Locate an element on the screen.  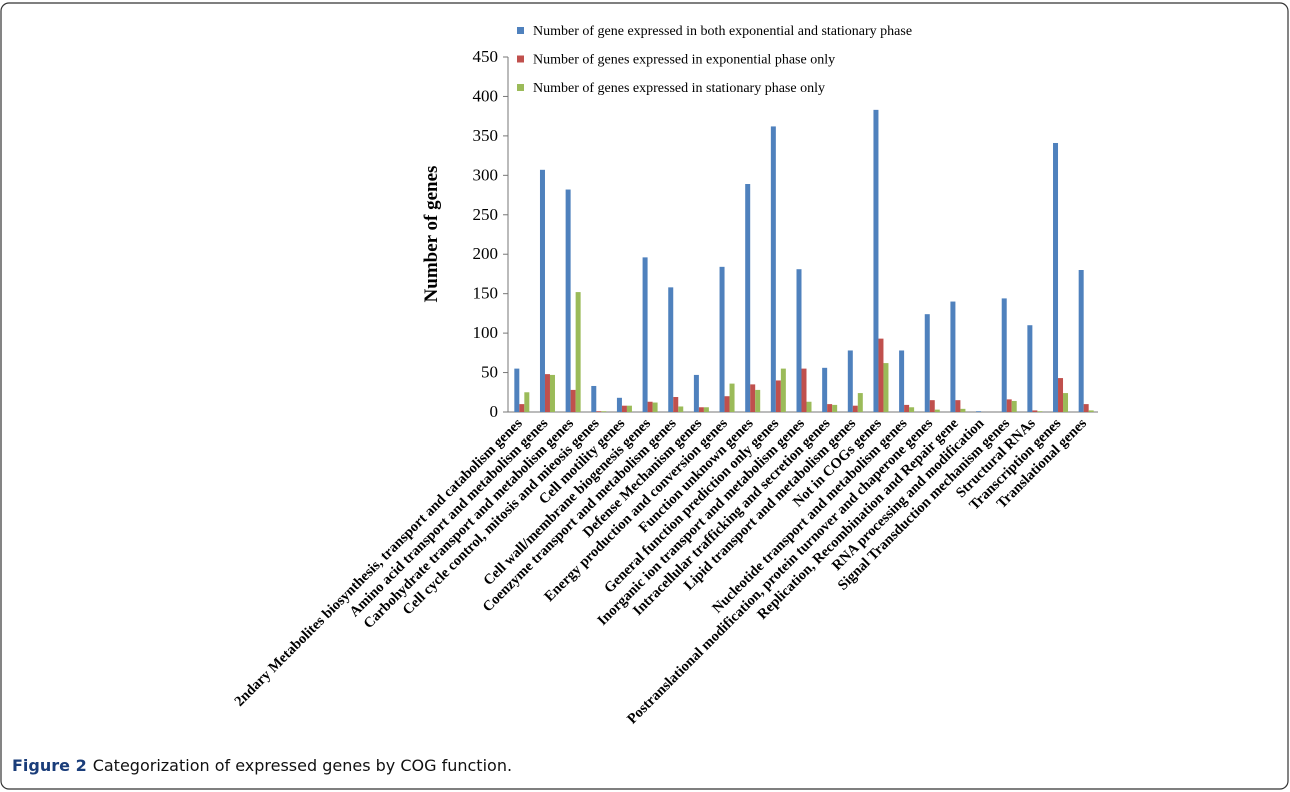
y-tick-label: 50 is located at coordinates (489, 372).